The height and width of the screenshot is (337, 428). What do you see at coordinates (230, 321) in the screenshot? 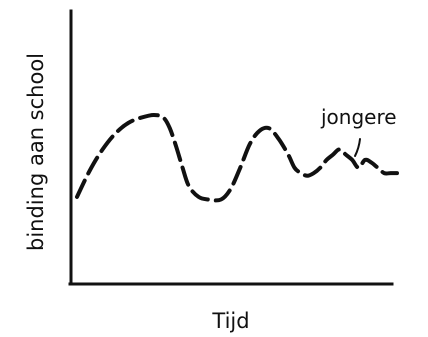
I see `x-axis-label: Tijd` at bounding box center [230, 321].